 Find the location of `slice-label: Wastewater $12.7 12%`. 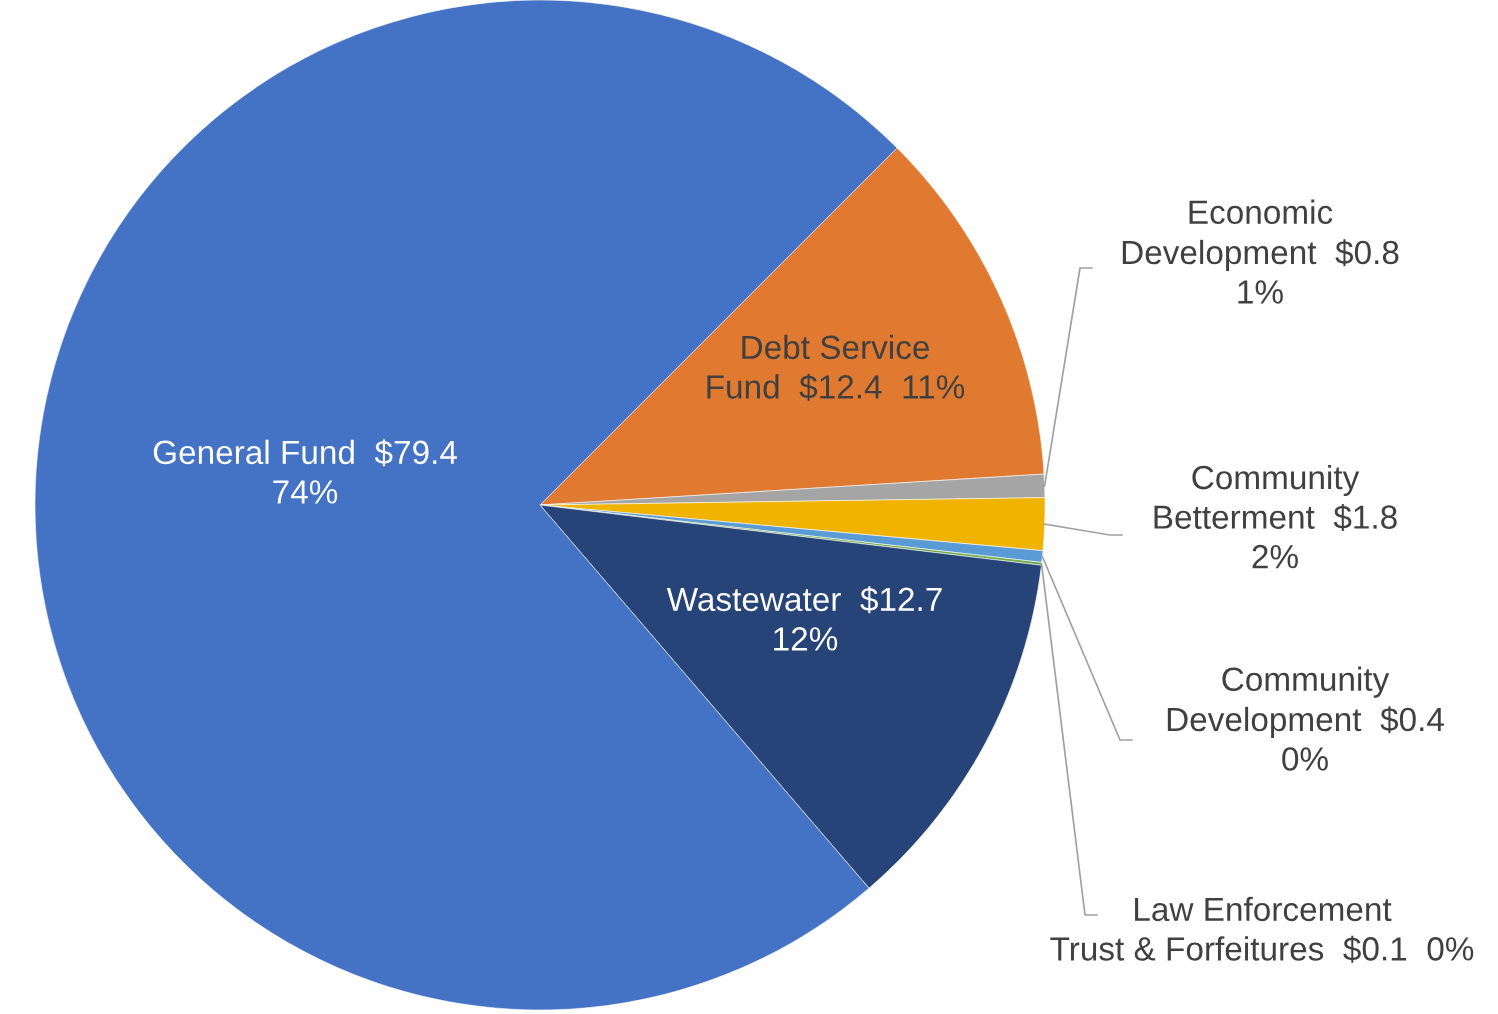

slice-label: Wastewater $12.7 12% is located at coordinates (804, 618).